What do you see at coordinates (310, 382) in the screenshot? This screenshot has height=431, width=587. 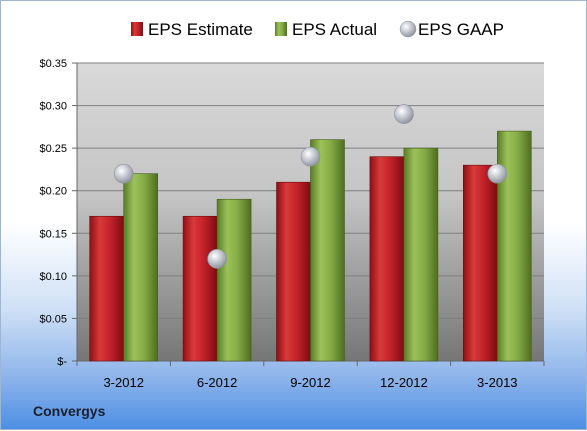 I see `x-tick-label: 9-2012` at bounding box center [310, 382].